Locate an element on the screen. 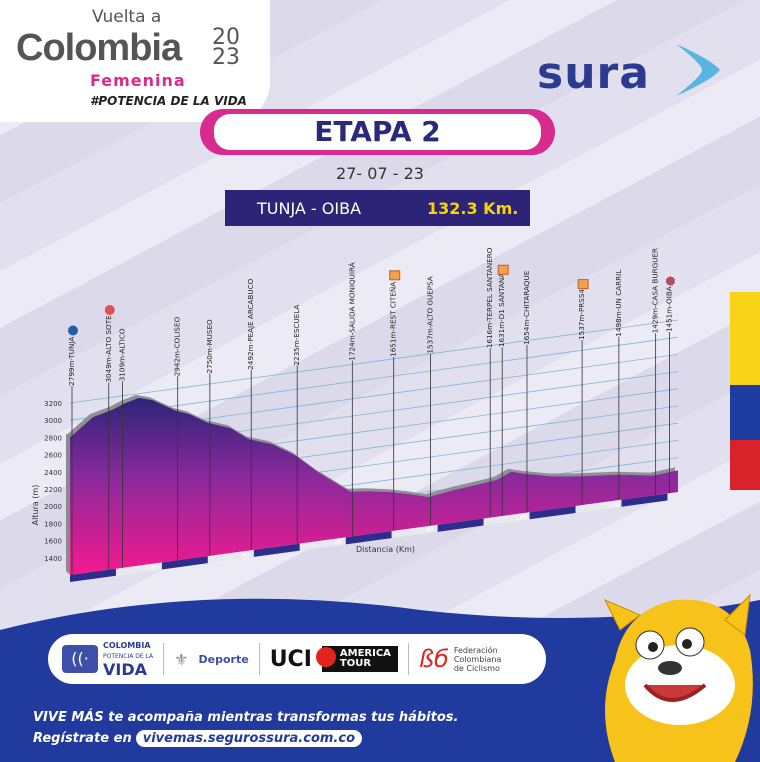 This screenshot has height=762, width=760. fcc-icon: ßб is located at coordinates (433, 658).